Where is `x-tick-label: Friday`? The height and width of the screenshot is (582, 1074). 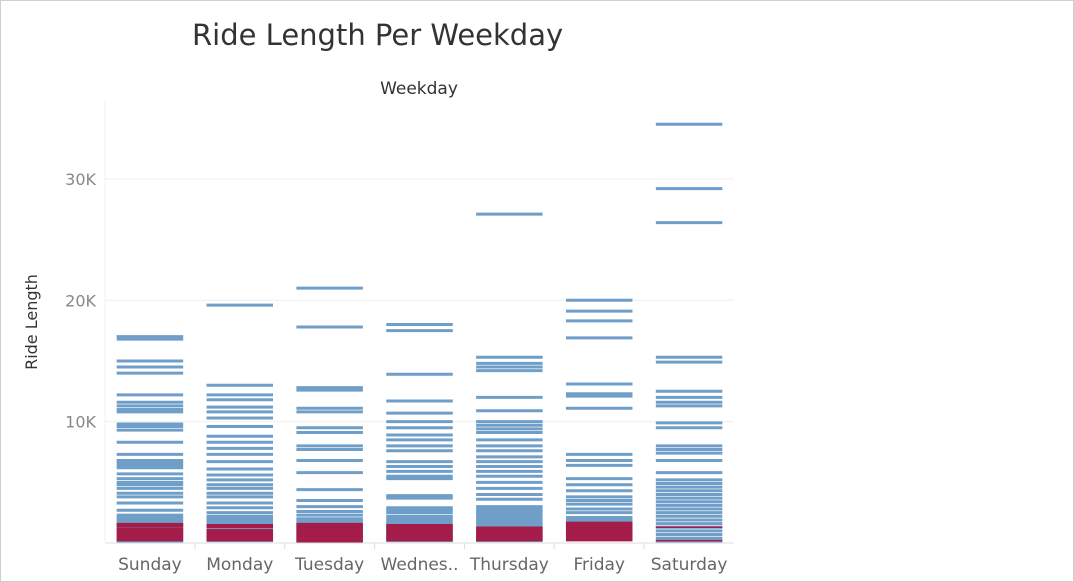 x-tick-label: Friday is located at coordinates (599, 565).